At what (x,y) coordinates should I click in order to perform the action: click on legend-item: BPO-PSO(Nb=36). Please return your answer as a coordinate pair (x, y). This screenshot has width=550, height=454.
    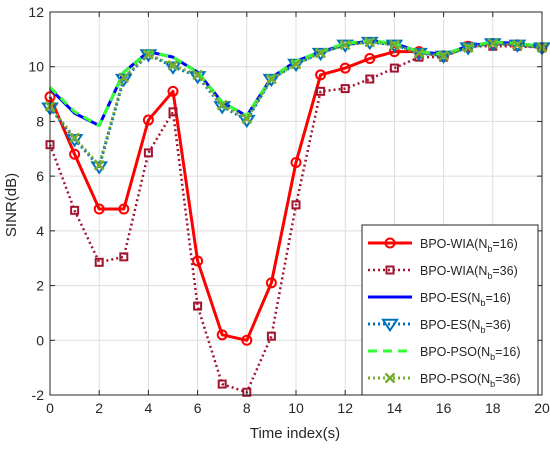
    Looking at the image, I should click on (444, 380).